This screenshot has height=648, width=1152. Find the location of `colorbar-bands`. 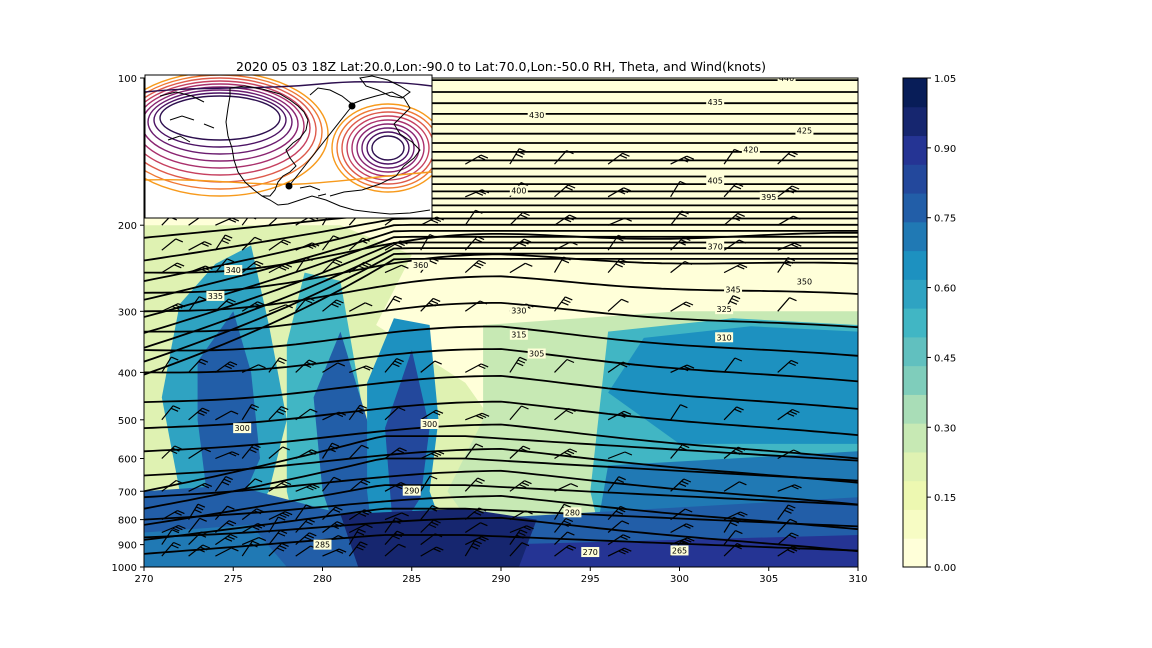

colorbar-bands is located at coordinates (915, 323).